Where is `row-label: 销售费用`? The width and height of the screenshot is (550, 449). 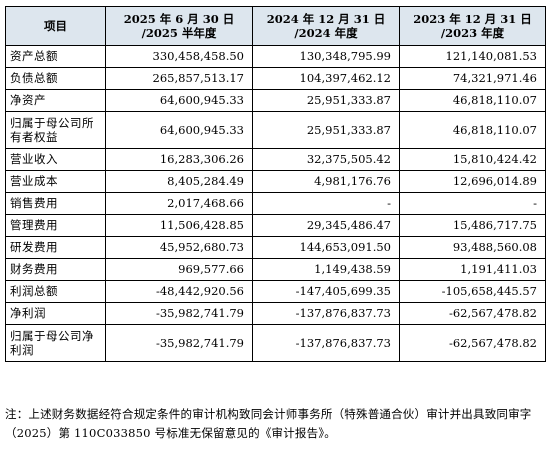
row-label: 销售费用 is located at coordinates (55, 203).